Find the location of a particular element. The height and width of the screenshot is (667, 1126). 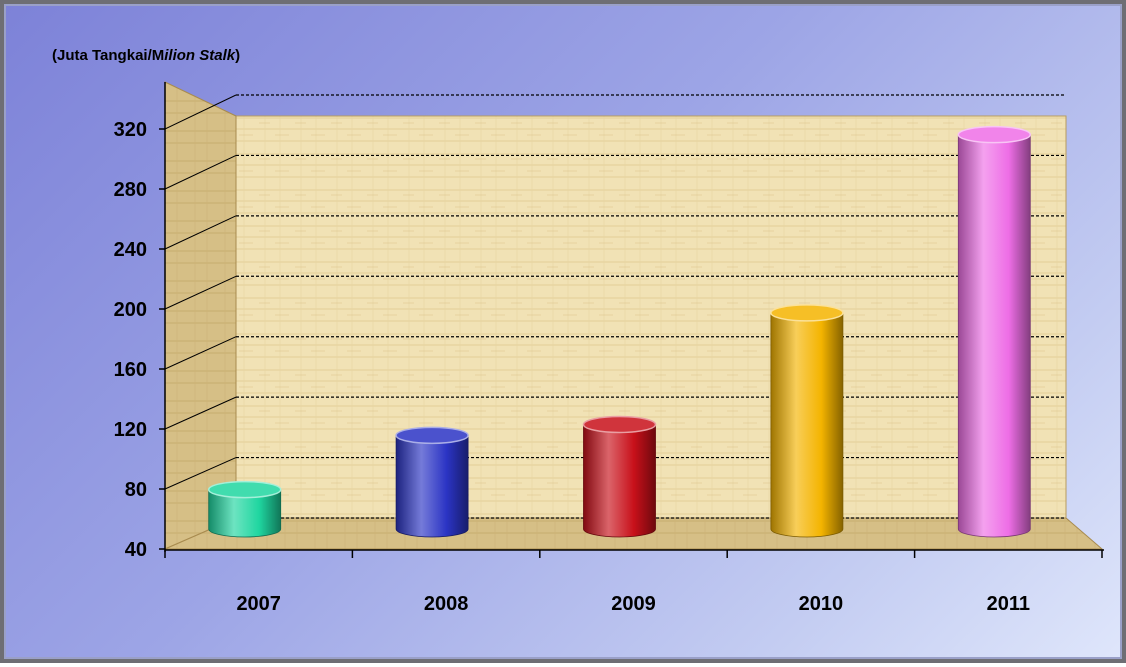

y-axis-title-part-3: ) is located at coordinates (237, 55).